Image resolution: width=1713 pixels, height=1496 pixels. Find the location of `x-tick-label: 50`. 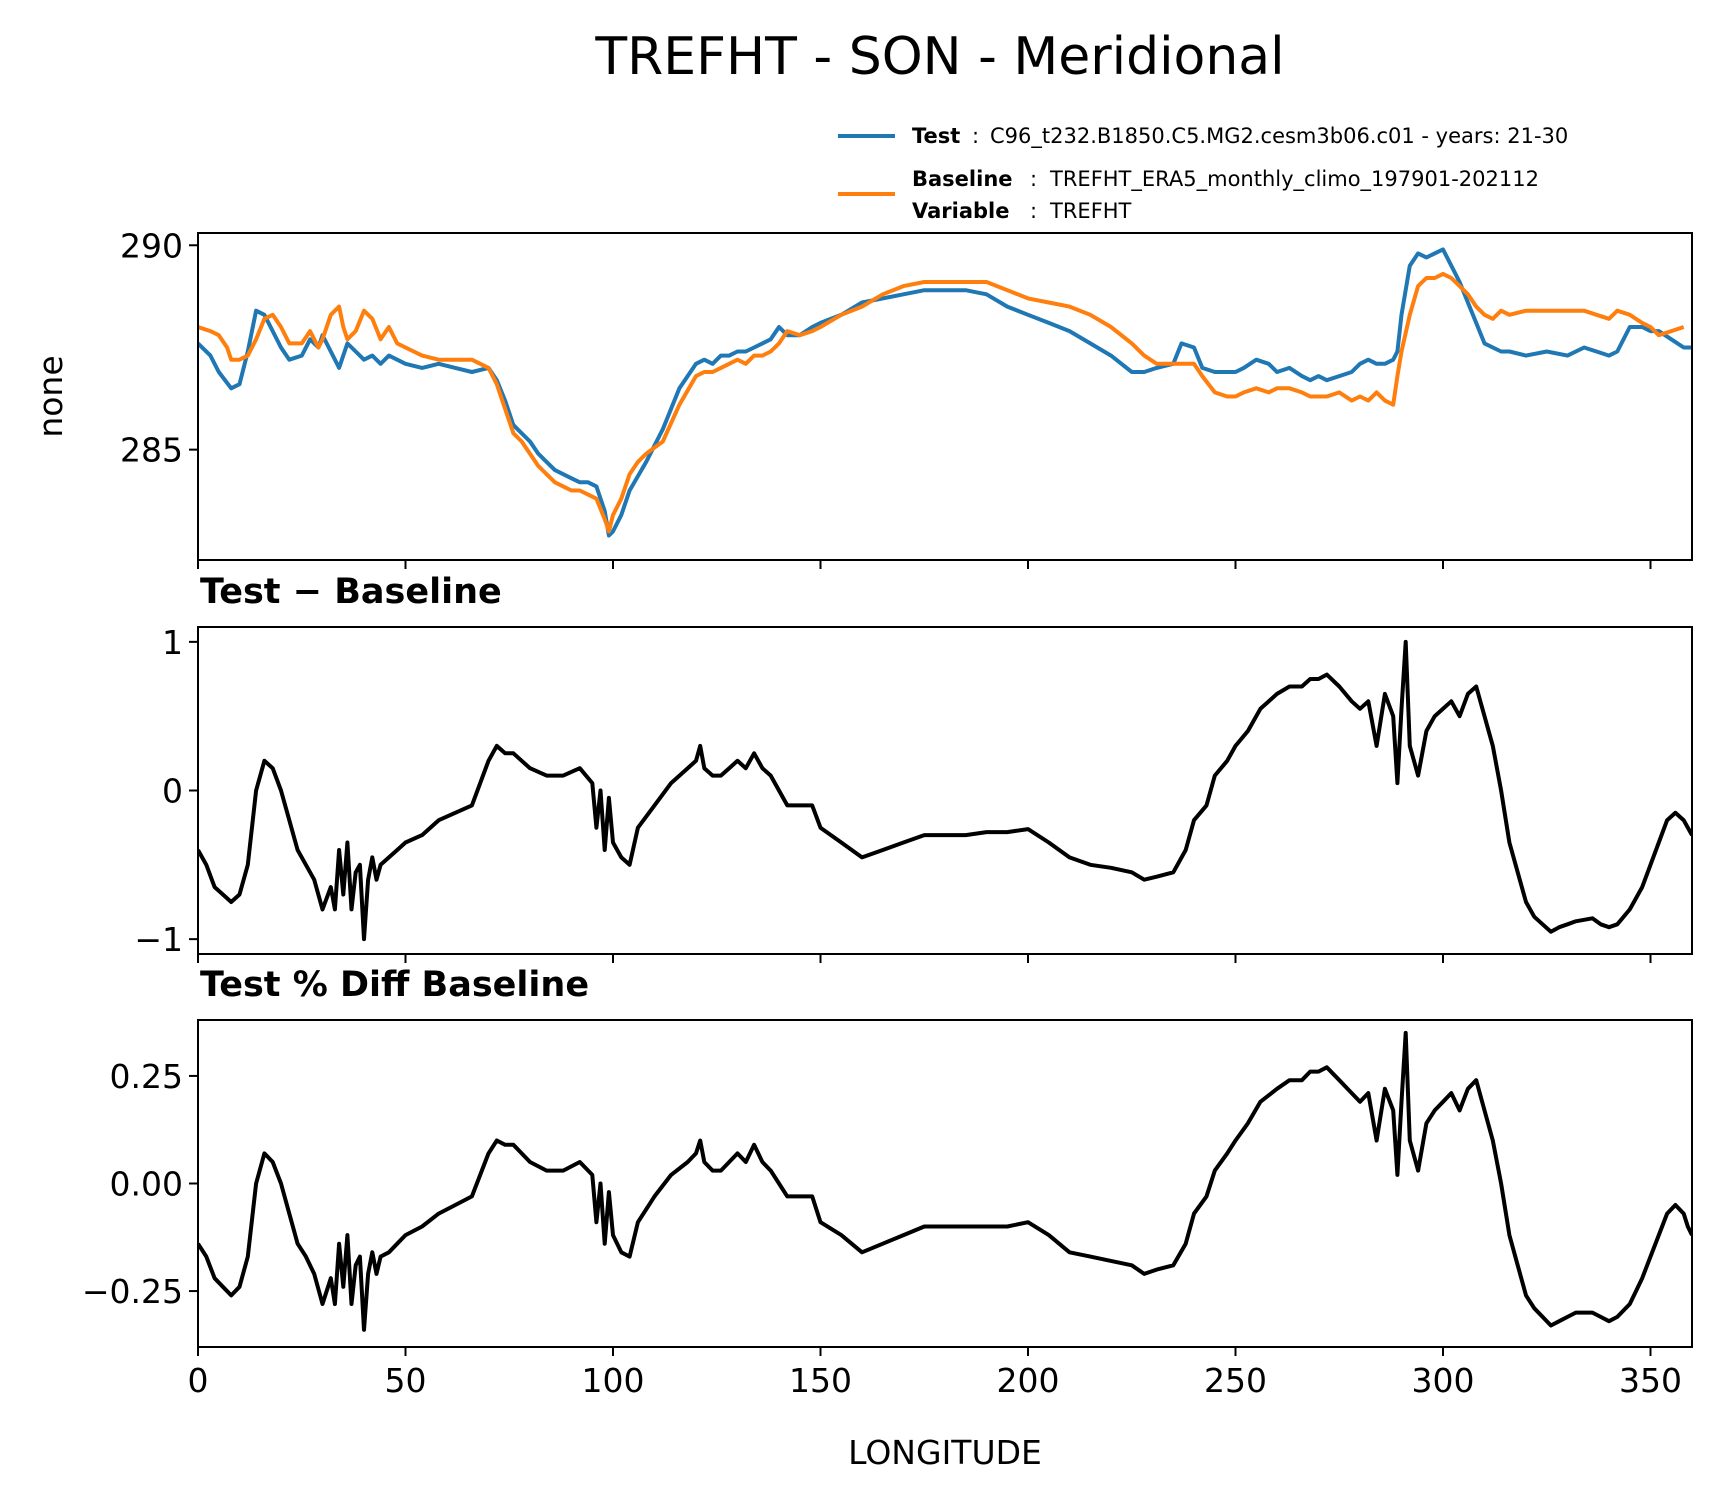

x-tick-label: 50 is located at coordinates (406, 1380).